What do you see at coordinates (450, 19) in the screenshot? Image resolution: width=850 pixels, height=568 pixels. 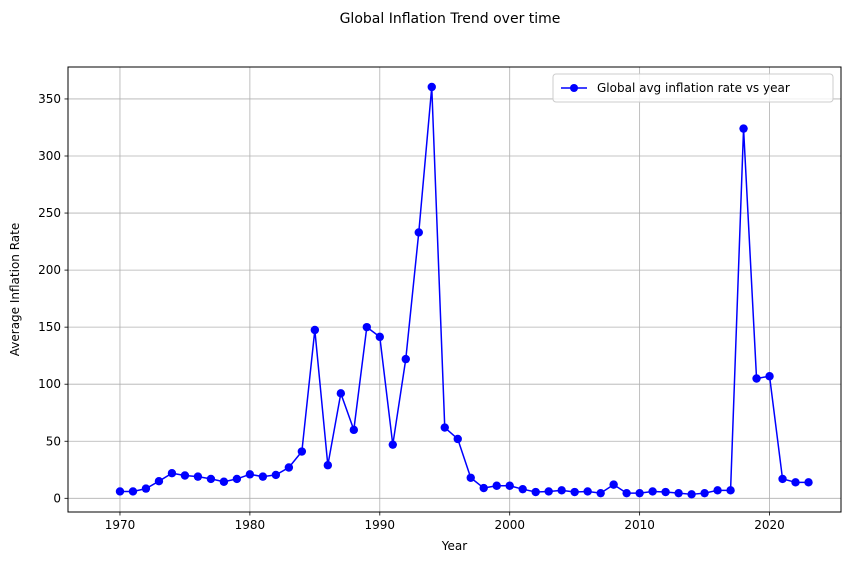 I see `chart-title: Global Inflation Trend over time` at bounding box center [450, 19].